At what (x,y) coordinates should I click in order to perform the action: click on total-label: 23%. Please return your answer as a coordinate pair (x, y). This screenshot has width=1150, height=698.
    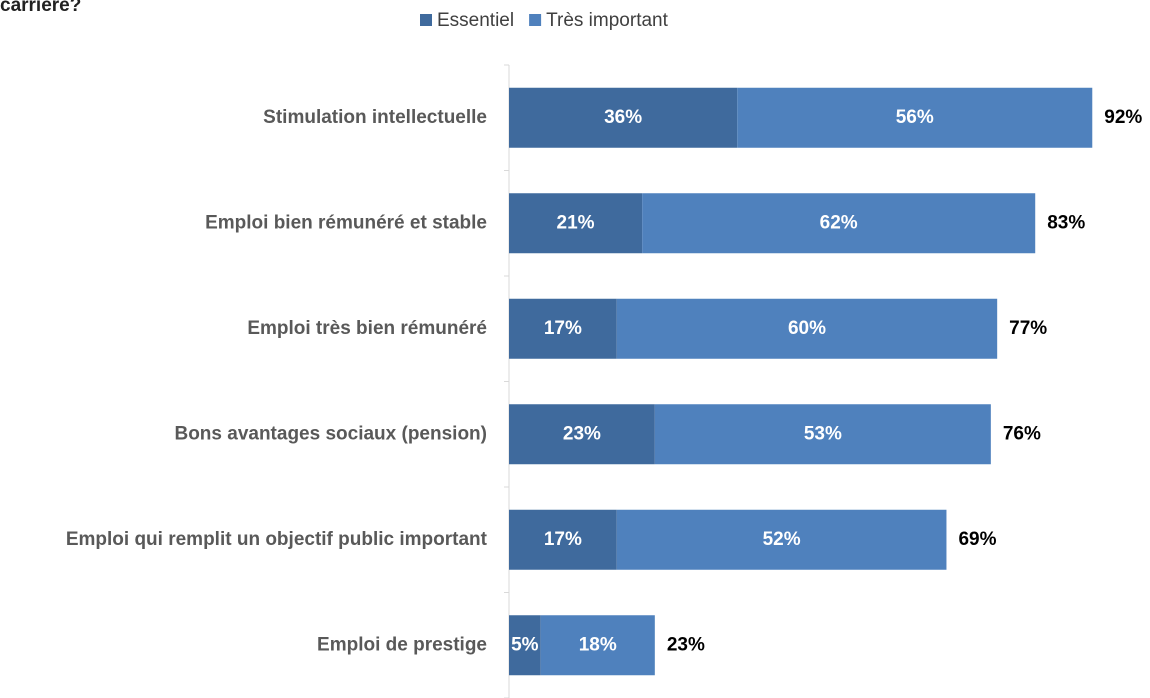
    Looking at the image, I should click on (686, 644).